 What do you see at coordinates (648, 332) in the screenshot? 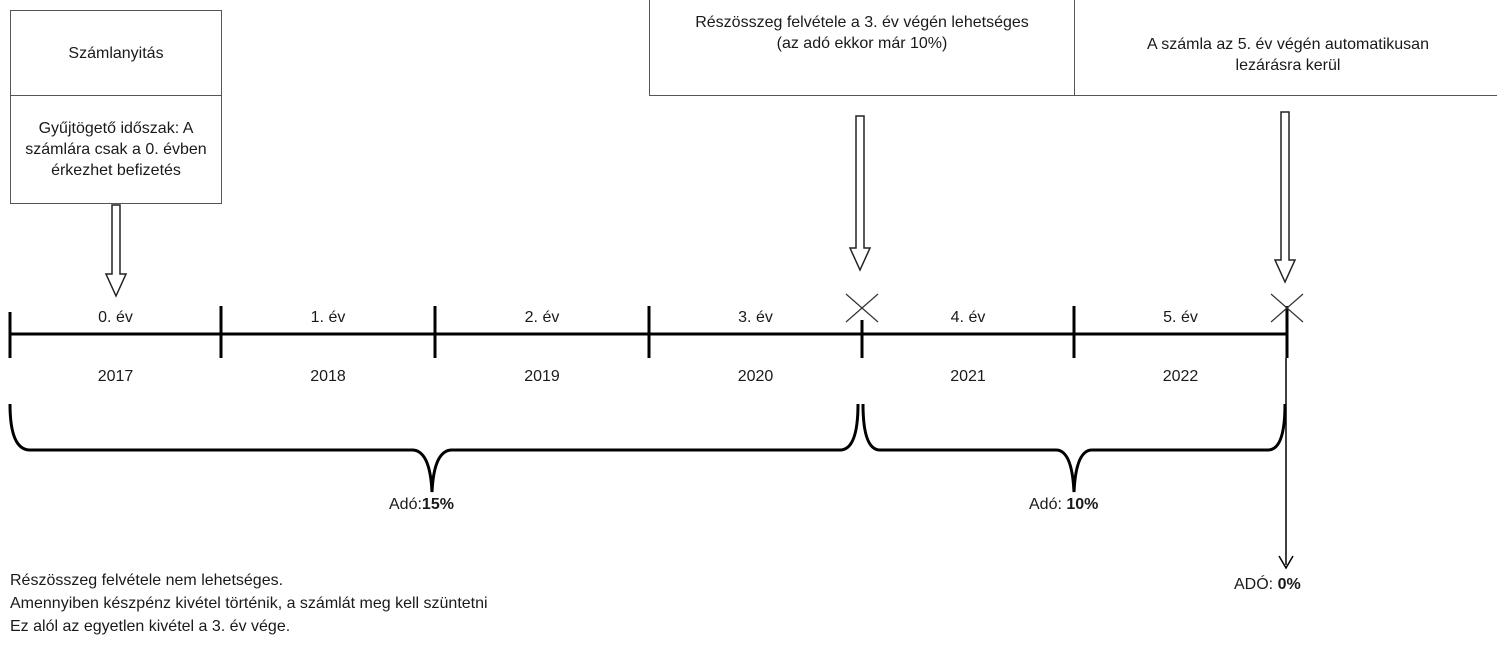
I see `timeline-ticks` at bounding box center [648, 332].